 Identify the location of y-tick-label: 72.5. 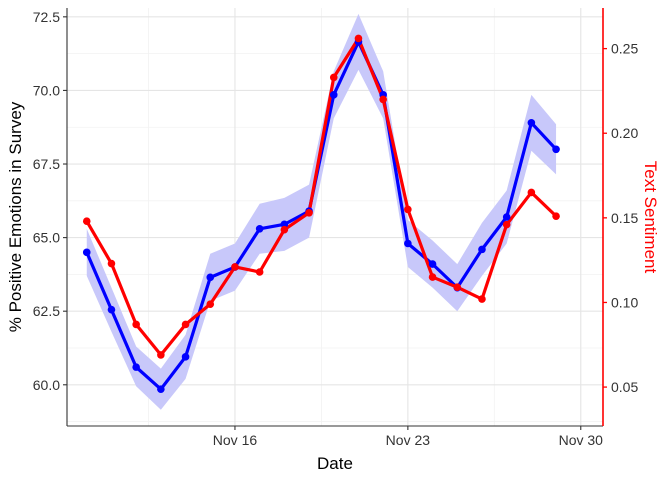
(46, 17).